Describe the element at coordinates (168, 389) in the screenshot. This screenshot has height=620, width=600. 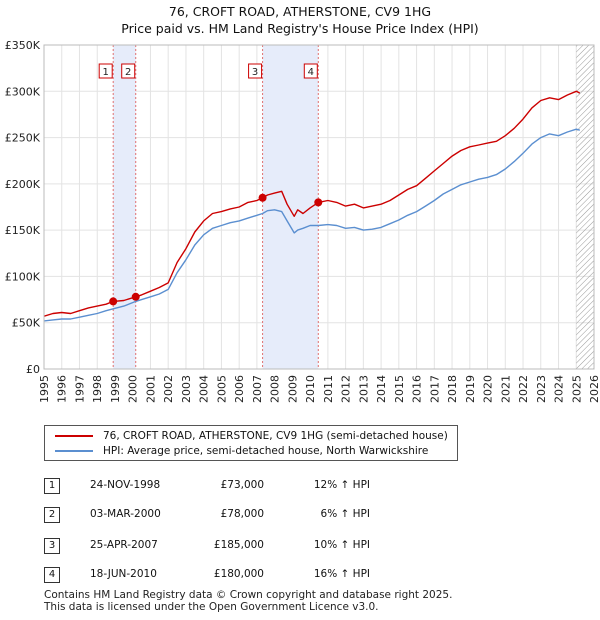
I see `x-tick-label: 2002` at that location.